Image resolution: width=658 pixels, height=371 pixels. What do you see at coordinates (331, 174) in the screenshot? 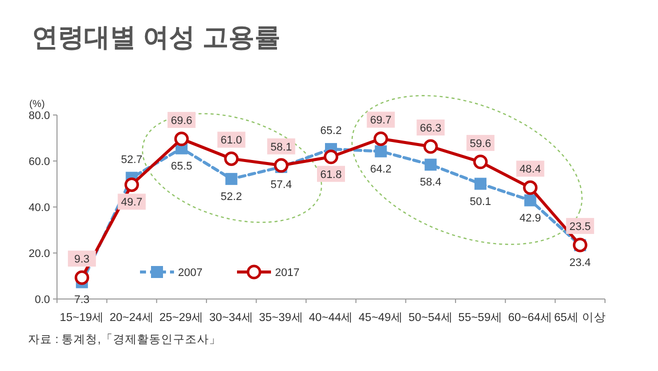
I see `data-label: 61.8` at bounding box center [331, 174].